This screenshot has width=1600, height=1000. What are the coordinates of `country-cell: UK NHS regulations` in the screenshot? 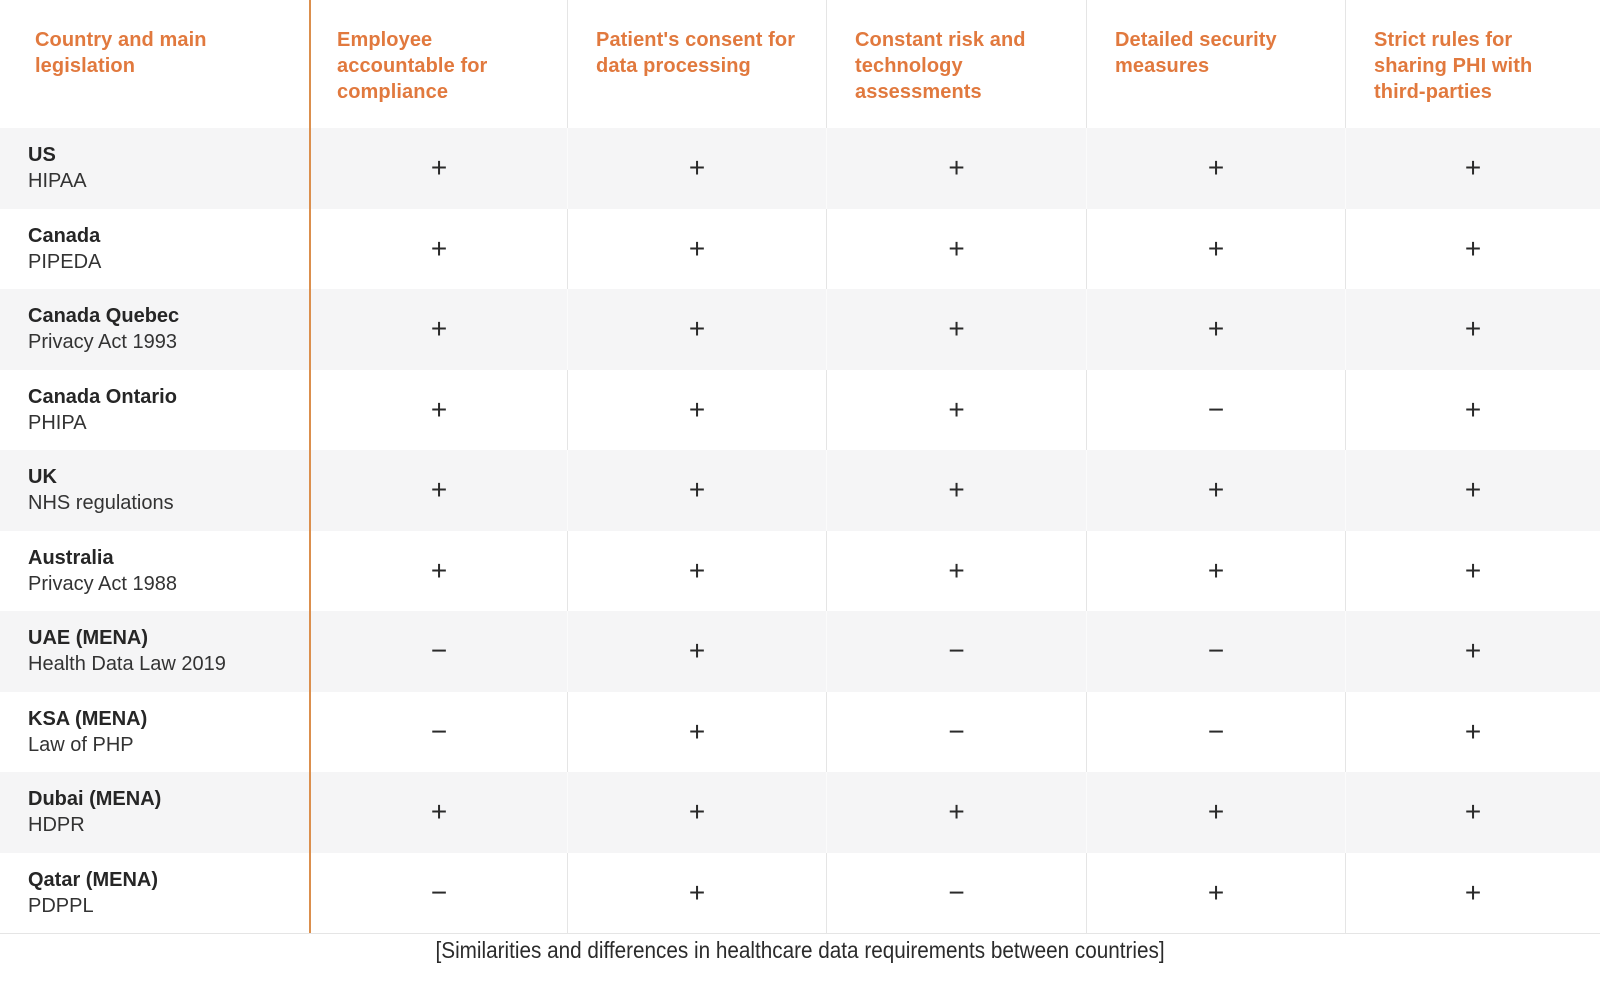 It's located at (154, 490).